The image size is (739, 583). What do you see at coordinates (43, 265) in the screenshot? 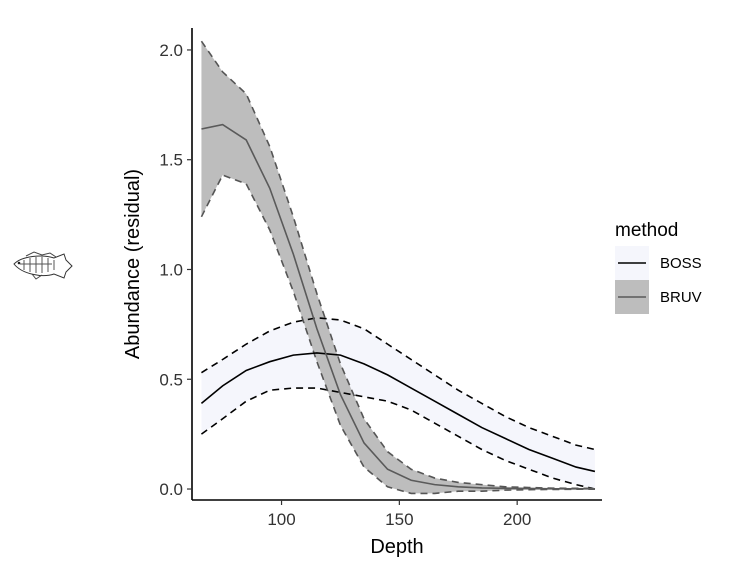
I see `fish-icon` at bounding box center [43, 265].